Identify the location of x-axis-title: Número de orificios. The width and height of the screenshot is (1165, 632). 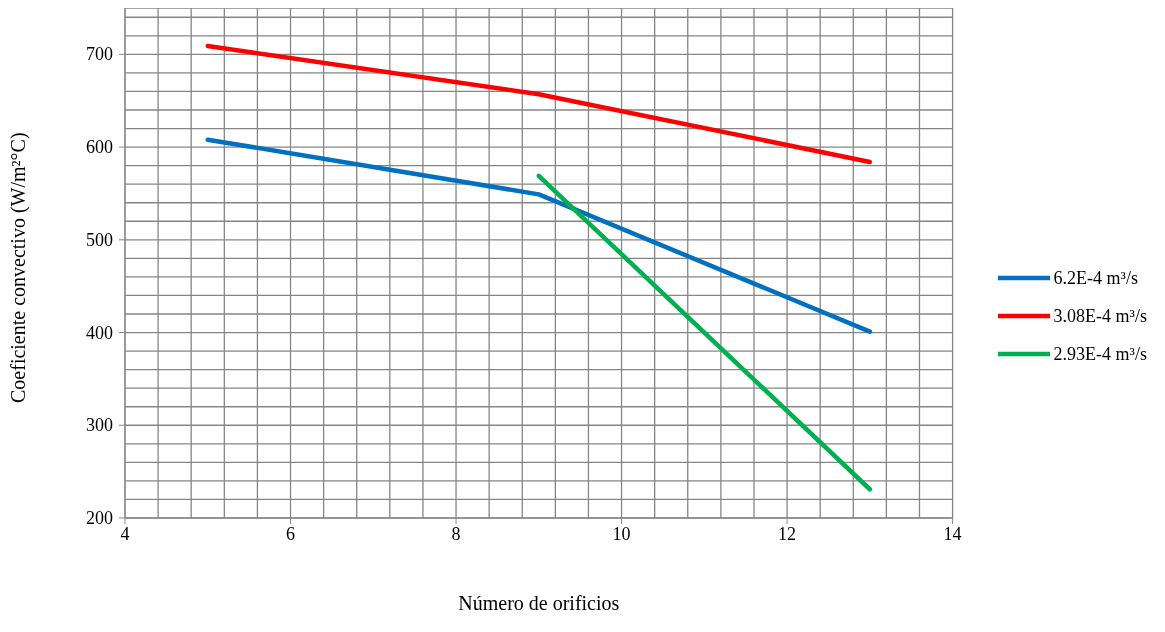
(539, 603).